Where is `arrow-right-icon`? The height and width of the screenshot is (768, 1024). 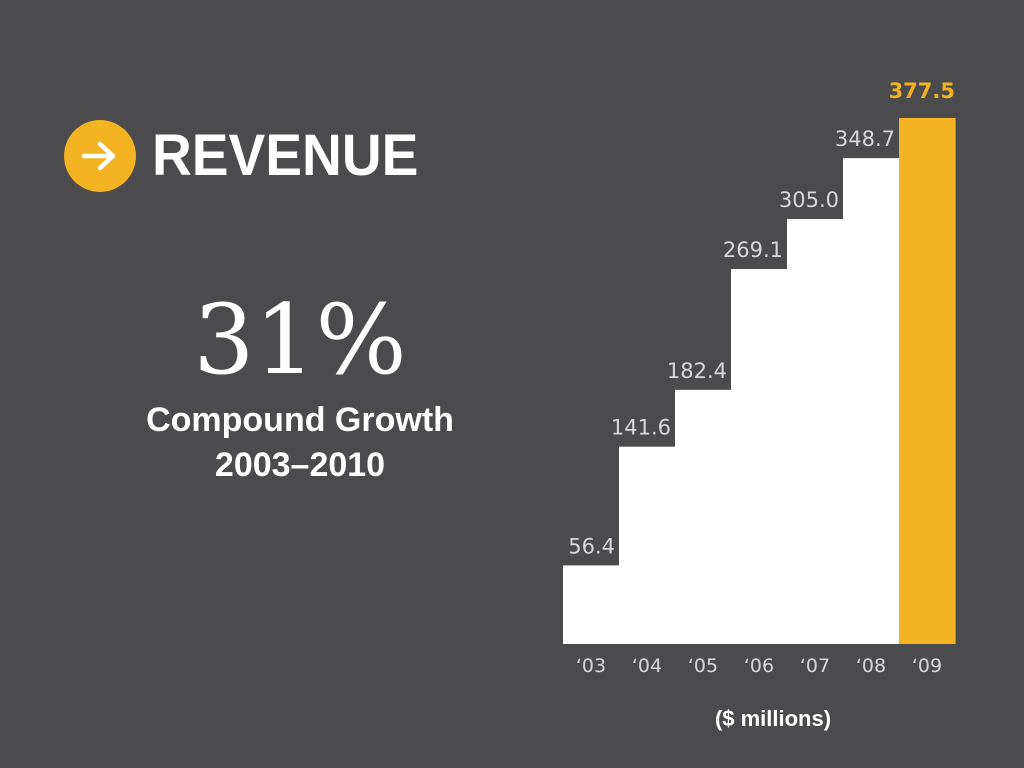 arrow-right-icon is located at coordinates (100, 156).